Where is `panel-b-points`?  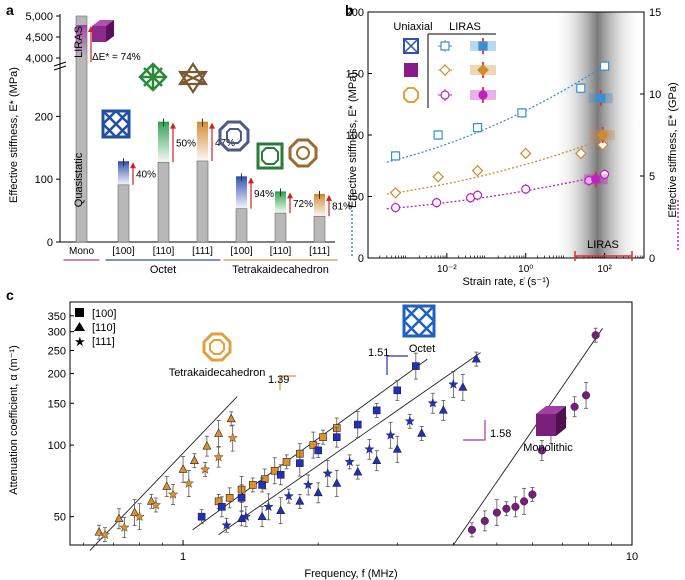 panel-b-points is located at coordinates (502, 137).